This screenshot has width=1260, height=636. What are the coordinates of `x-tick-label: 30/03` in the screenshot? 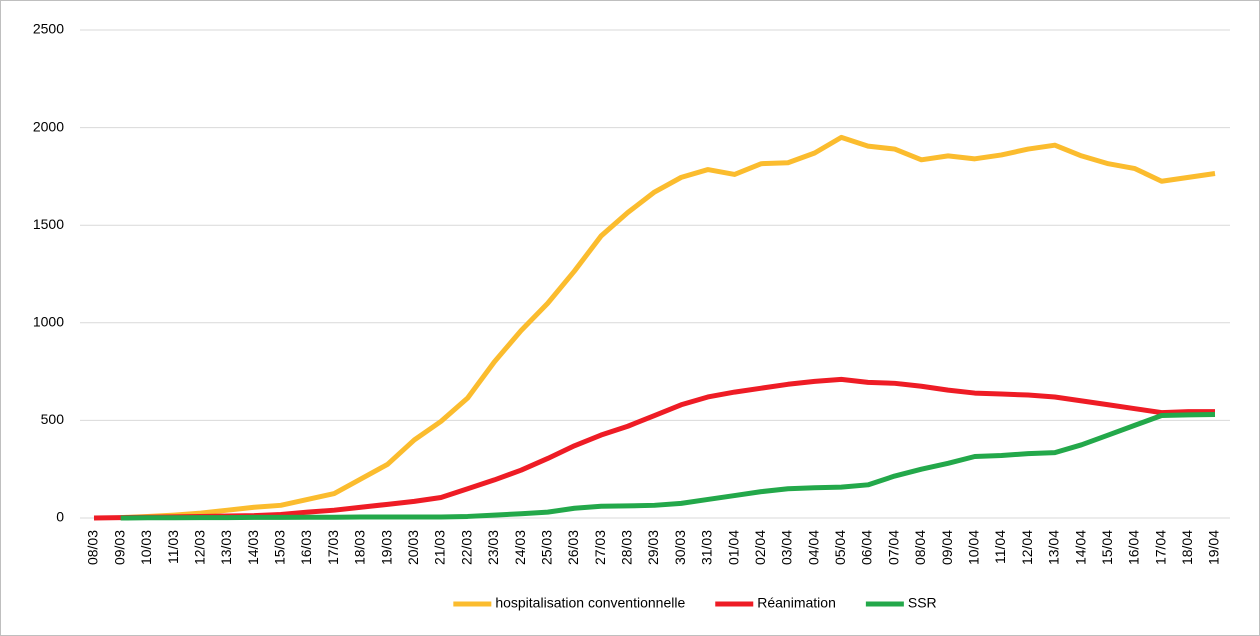 It's located at (680, 547).